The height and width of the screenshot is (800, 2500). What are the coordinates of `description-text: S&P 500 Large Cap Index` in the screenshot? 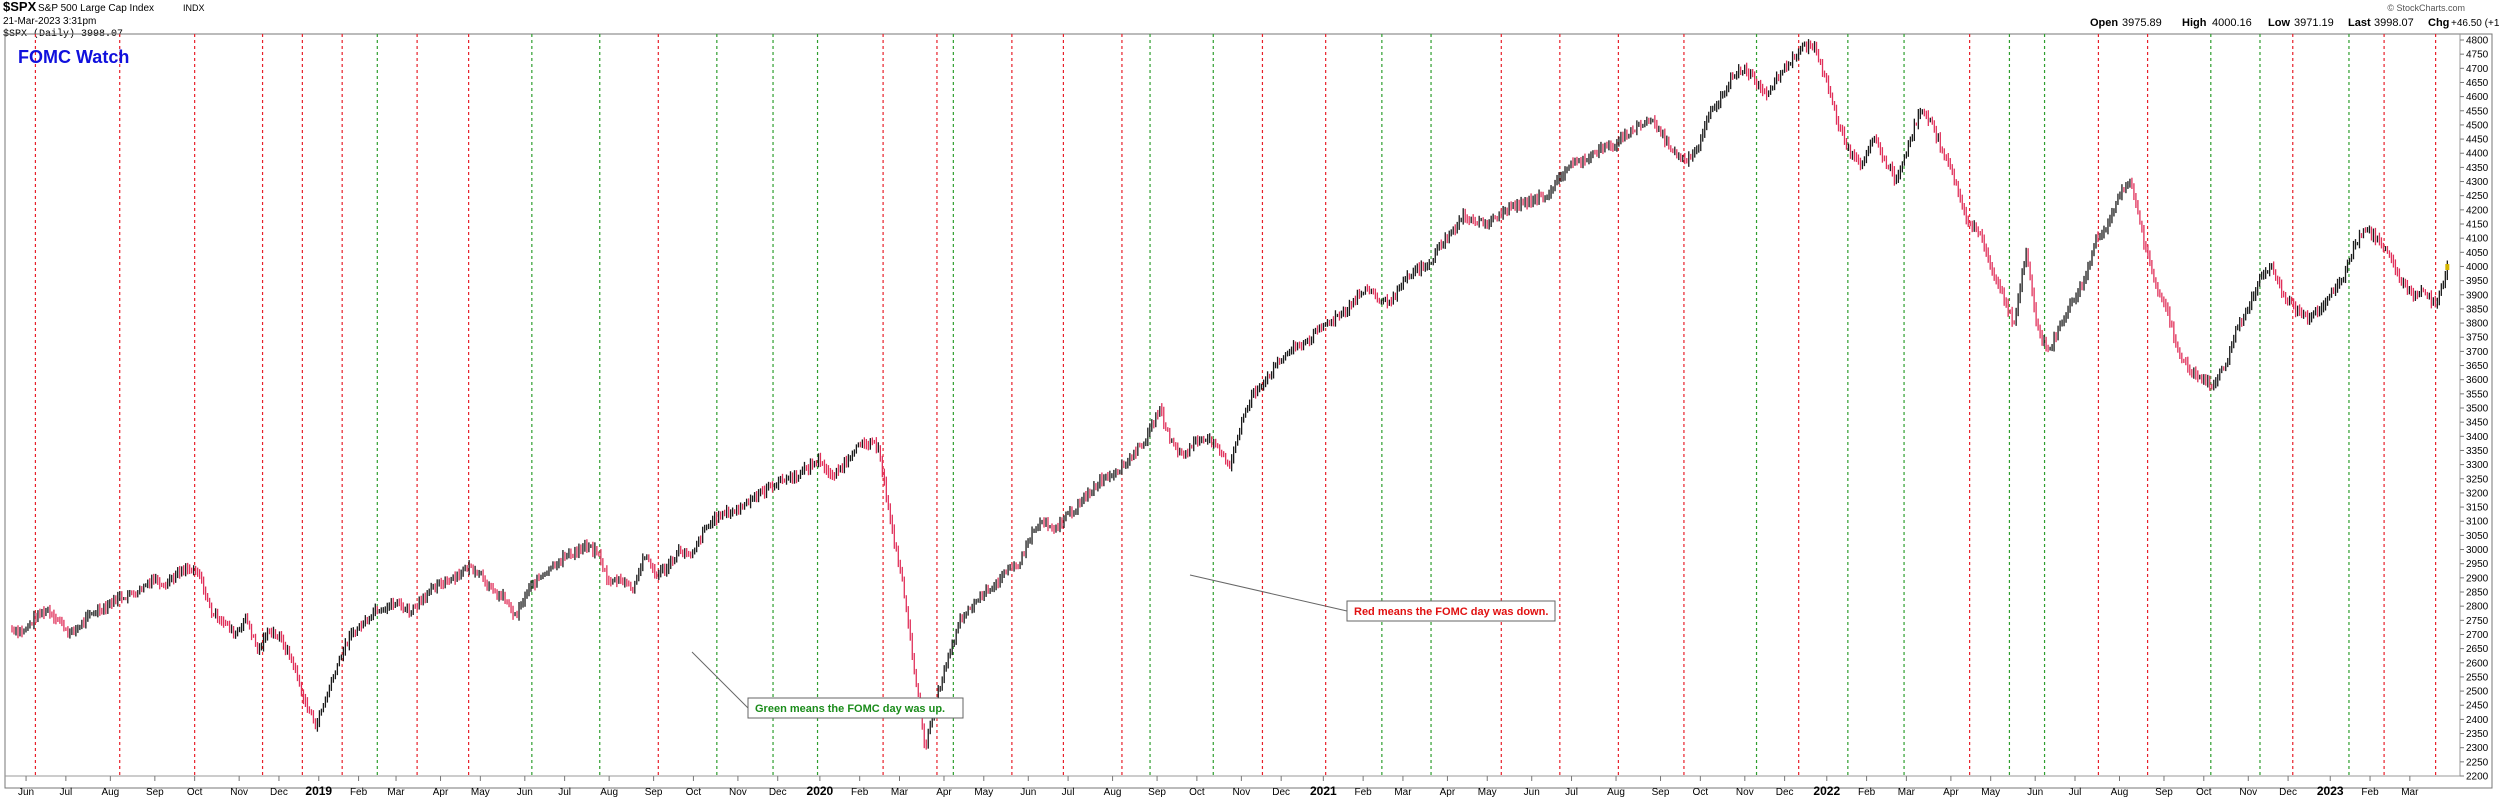 It's located at (96, 8).